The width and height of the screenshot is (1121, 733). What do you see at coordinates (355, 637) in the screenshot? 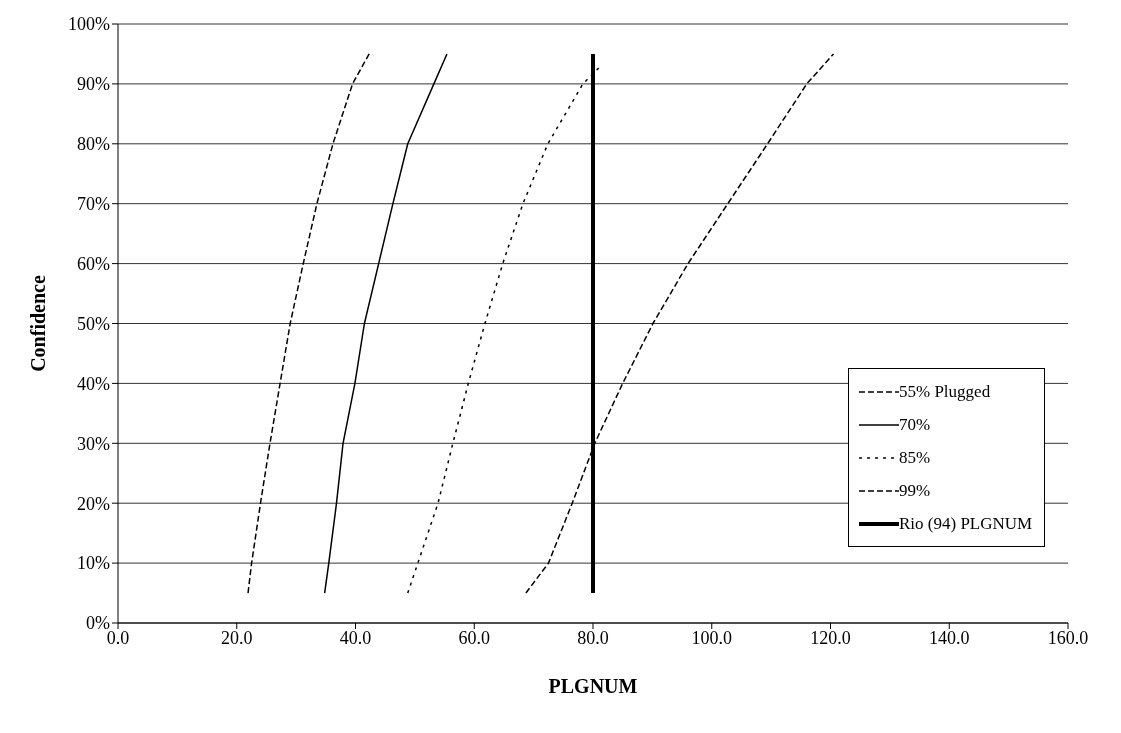
I see `x-tick-label: 40.0` at bounding box center [355, 637].